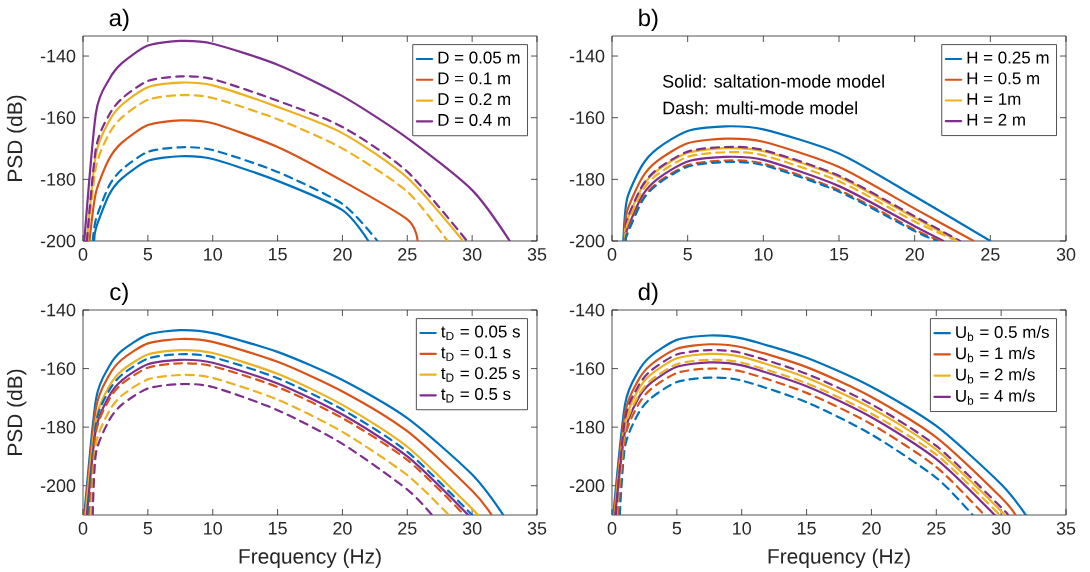 The image size is (1090, 572). What do you see at coordinates (648, 293) in the screenshot?
I see `chart-title: d)` at bounding box center [648, 293].